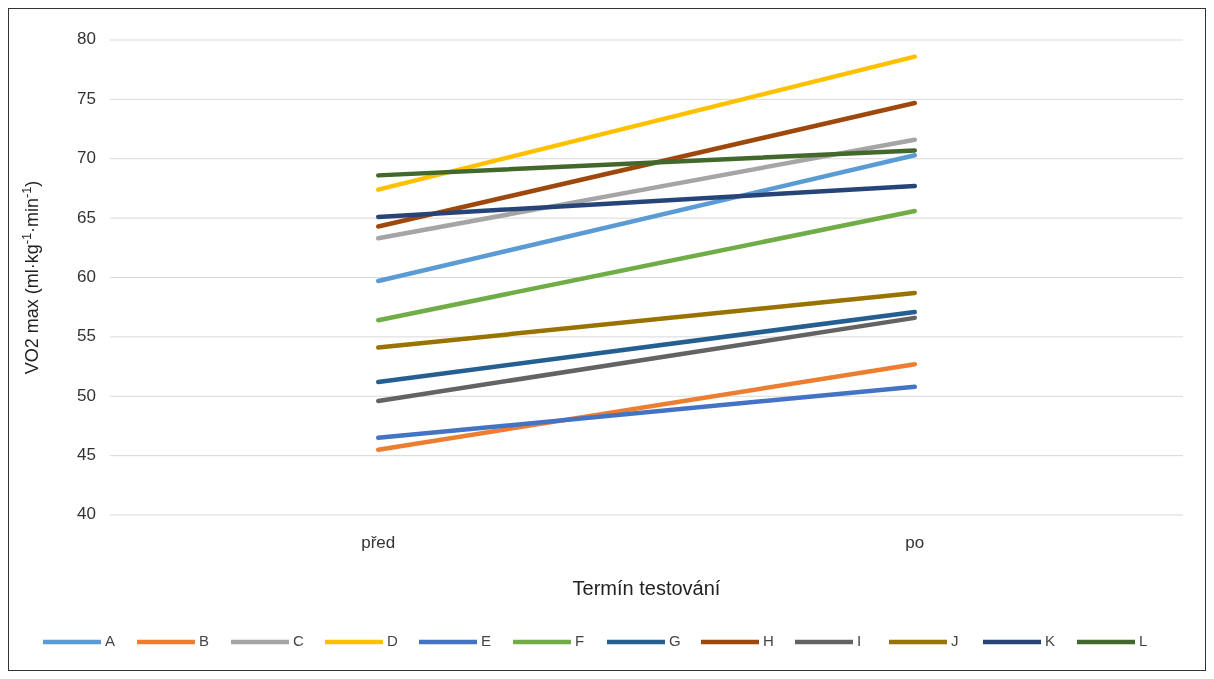 This screenshot has width=1214, height=679. What do you see at coordinates (86, 395) in the screenshot?
I see `y-tick-label: 50` at bounding box center [86, 395].